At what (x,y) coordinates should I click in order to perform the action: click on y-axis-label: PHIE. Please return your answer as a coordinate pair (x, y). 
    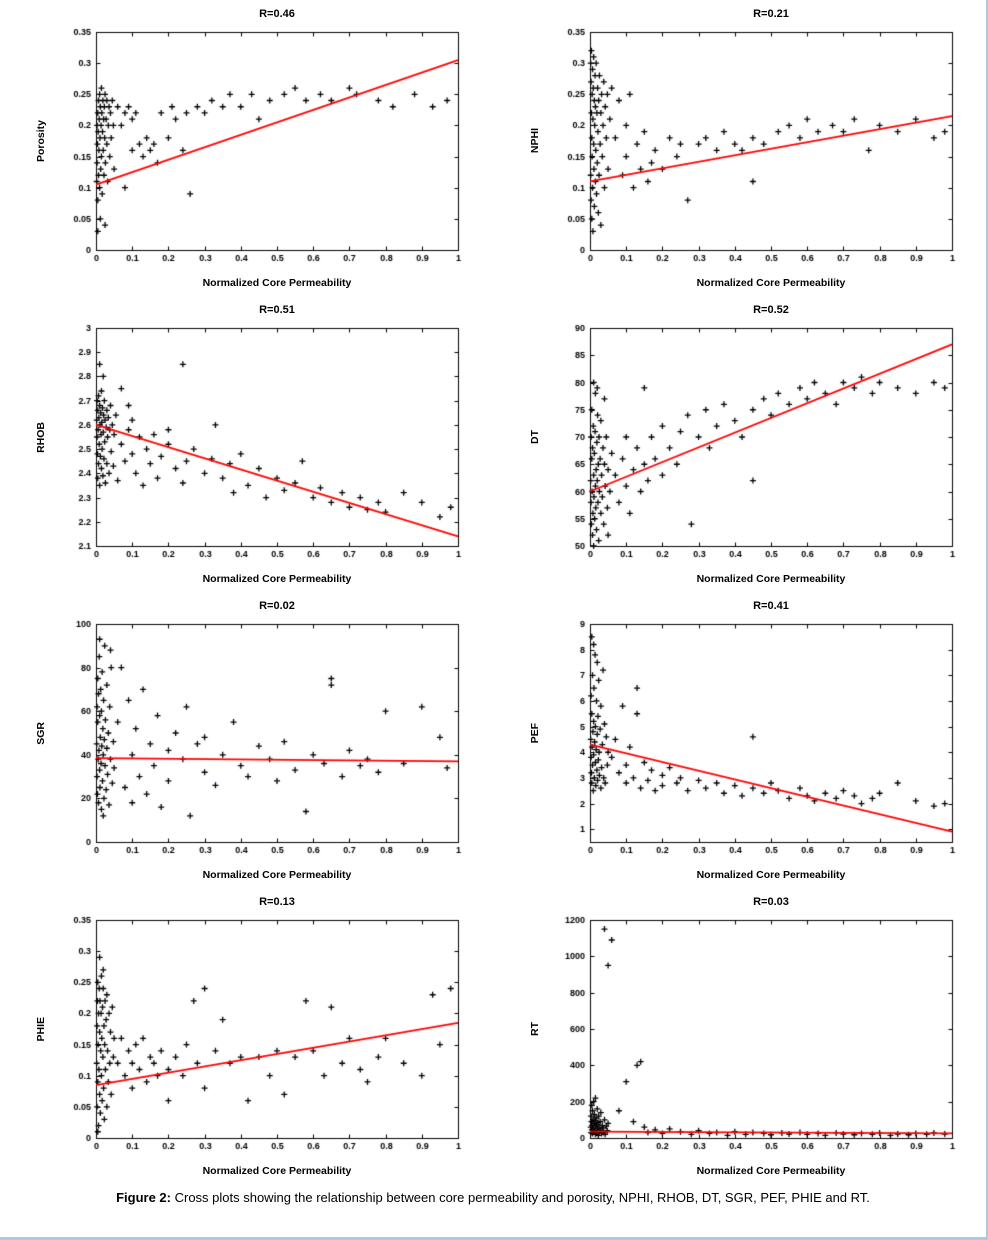
    Looking at the image, I should click on (41, 1029).